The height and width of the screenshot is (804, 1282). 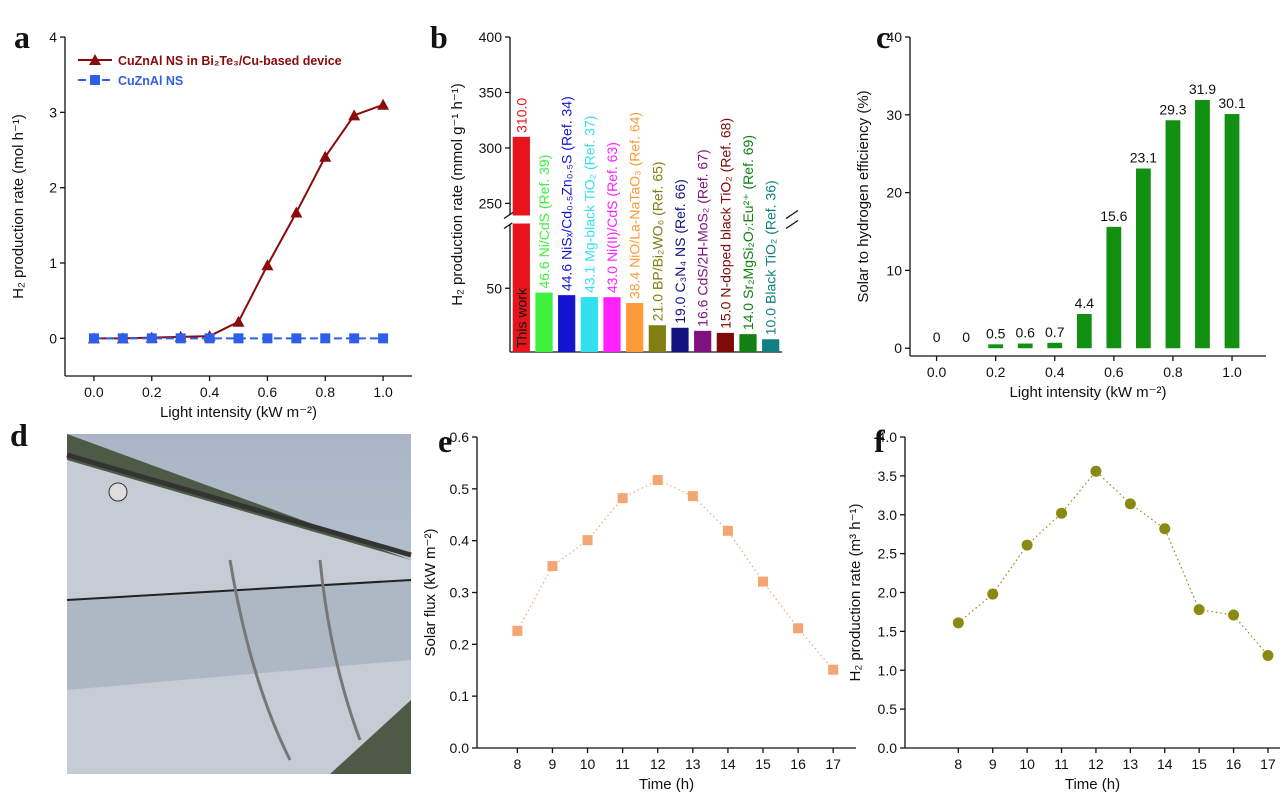 What do you see at coordinates (883, 37) in the screenshot?
I see `panel-letter: c` at bounding box center [883, 37].